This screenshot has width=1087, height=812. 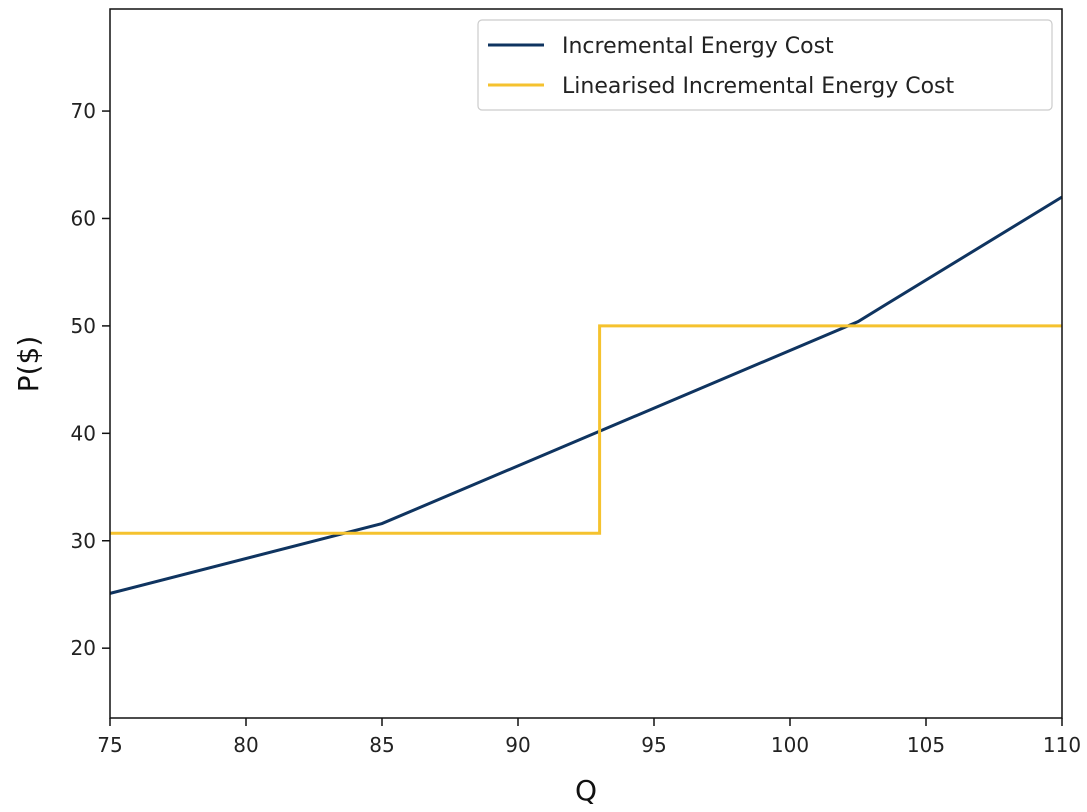 I want to click on y-axis-label: P($), so click(x=28, y=364).